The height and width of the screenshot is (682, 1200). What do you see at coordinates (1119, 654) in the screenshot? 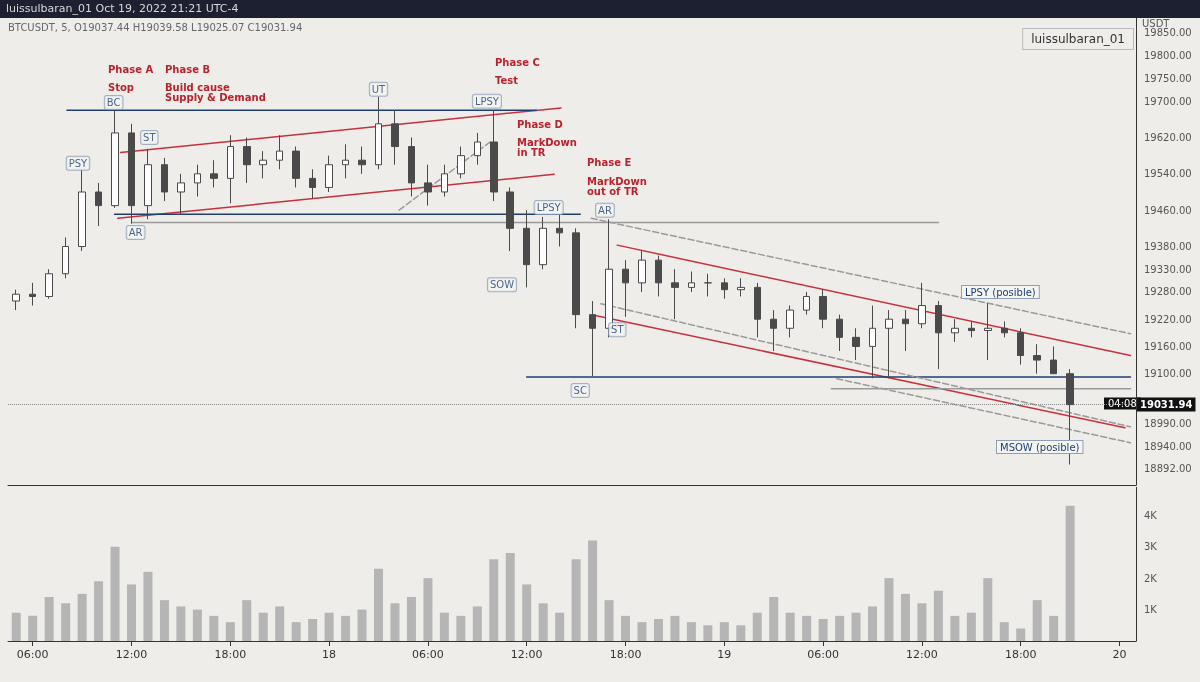
I see `x-tick-label: 20` at bounding box center [1119, 654].